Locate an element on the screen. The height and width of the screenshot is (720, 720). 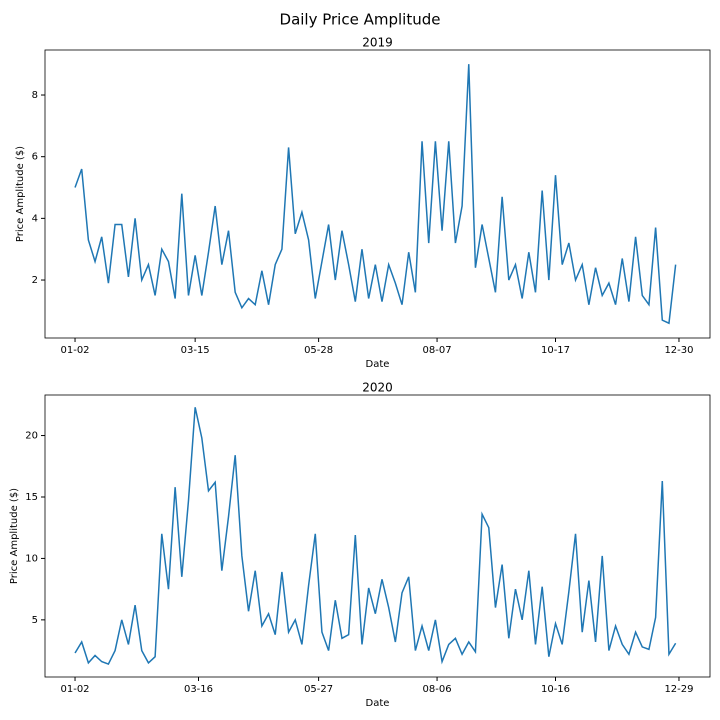
y-tick-label: 15 is located at coordinates (31, 497).